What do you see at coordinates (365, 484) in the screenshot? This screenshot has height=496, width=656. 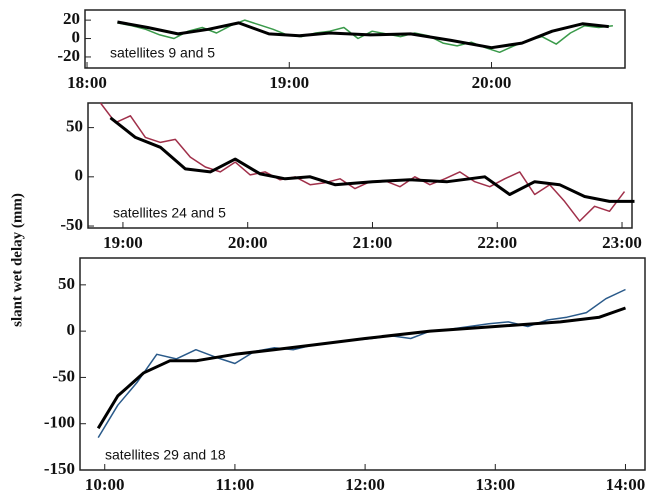 I see `x-tick-label: 12:00` at bounding box center [365, 484].